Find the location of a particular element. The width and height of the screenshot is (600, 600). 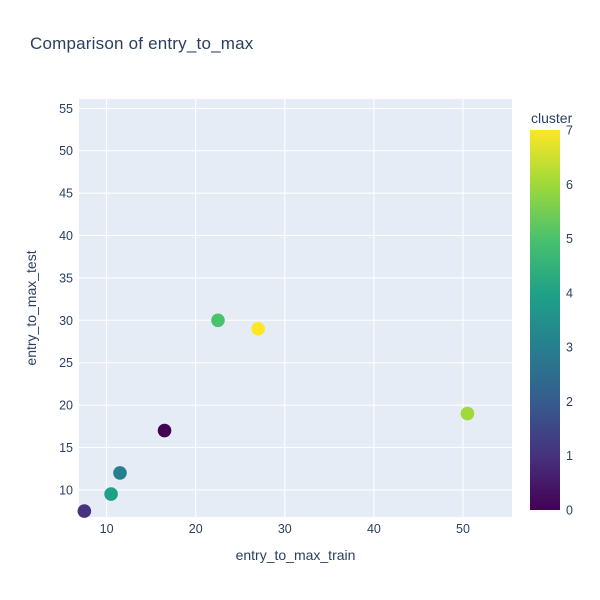

chart-title: Comparison of entry_to_max is located at coordinates (142, 43).